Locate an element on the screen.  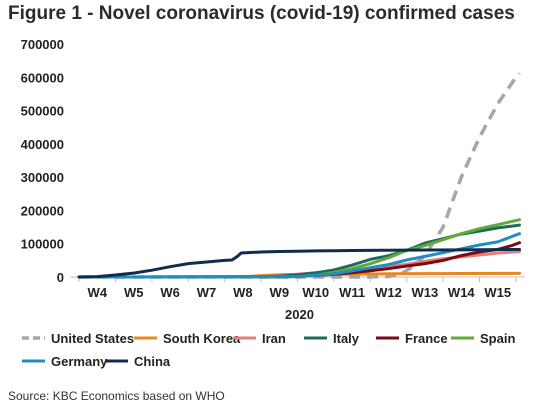
y-tick-label: 500000 is located at coordinates (42, 111).